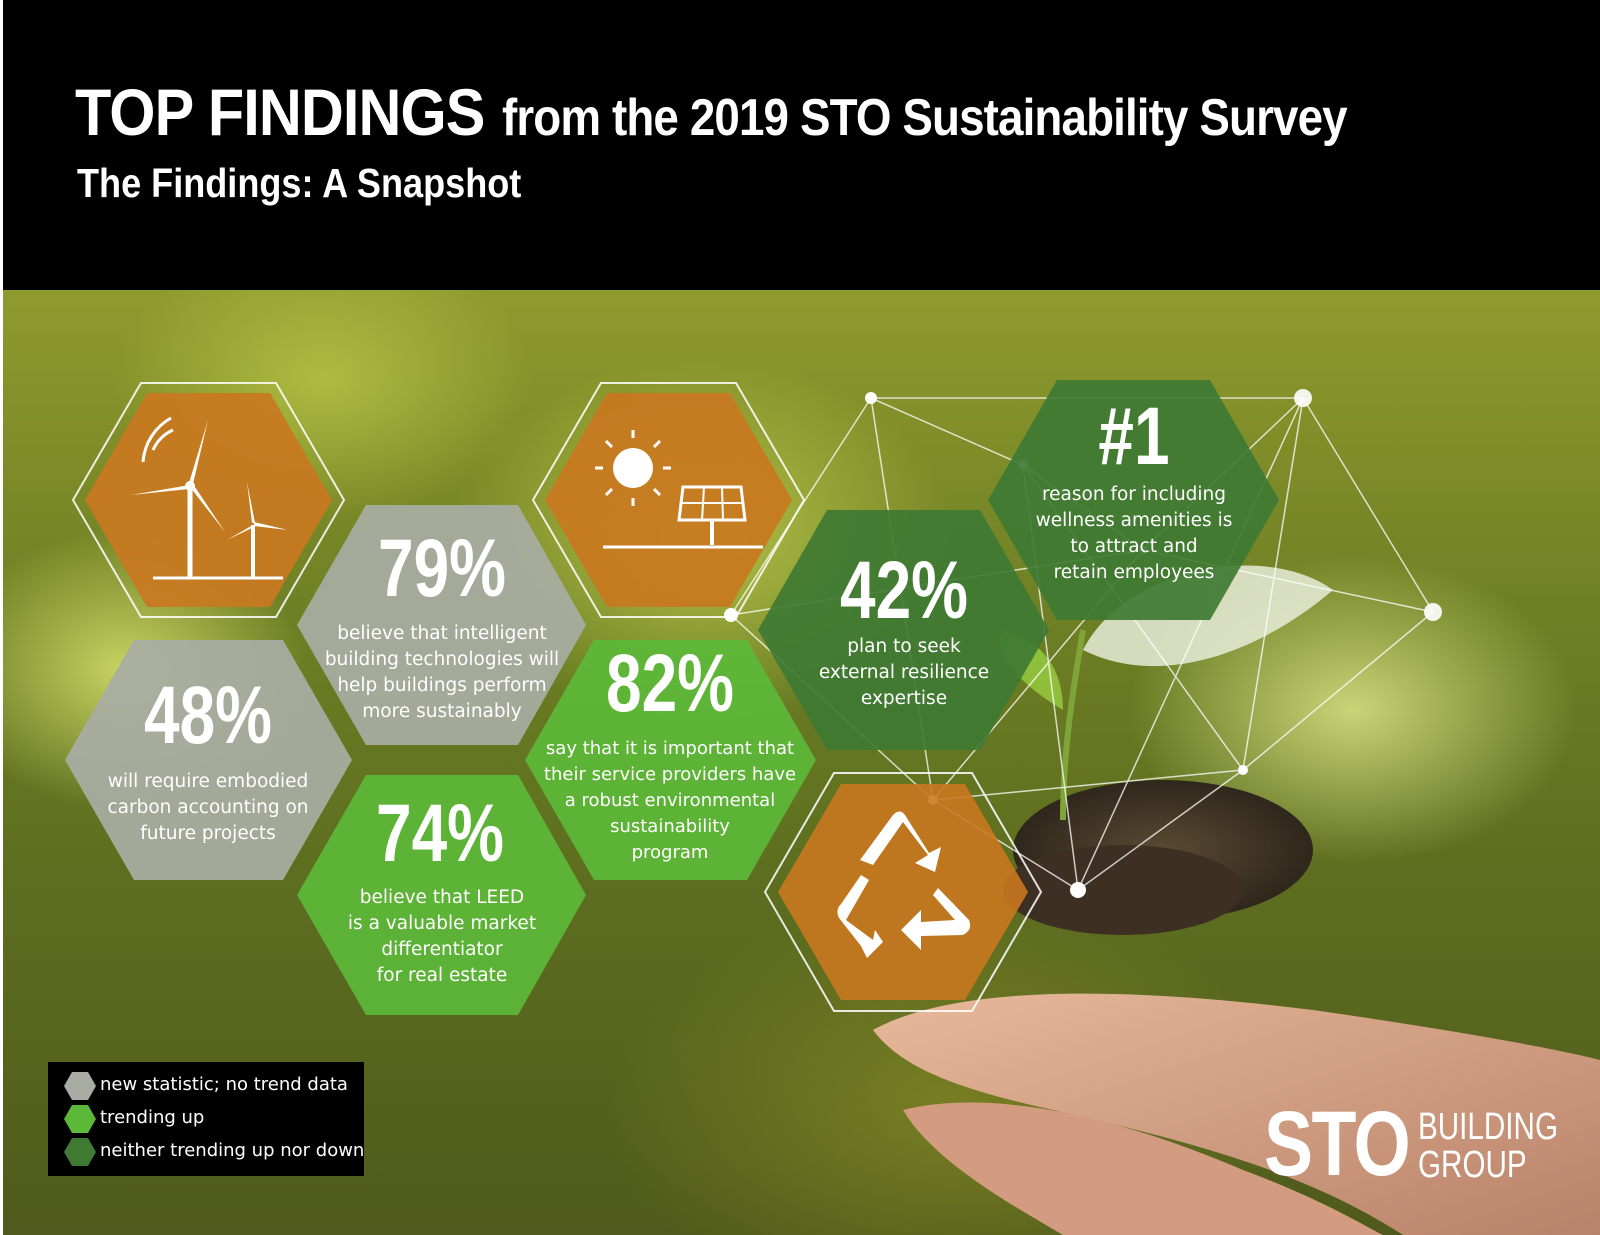  What do you see at coordinates (904, 590) in the screenshot?
I see `stat-42-value: 42%` at bounding box center [904, 590].